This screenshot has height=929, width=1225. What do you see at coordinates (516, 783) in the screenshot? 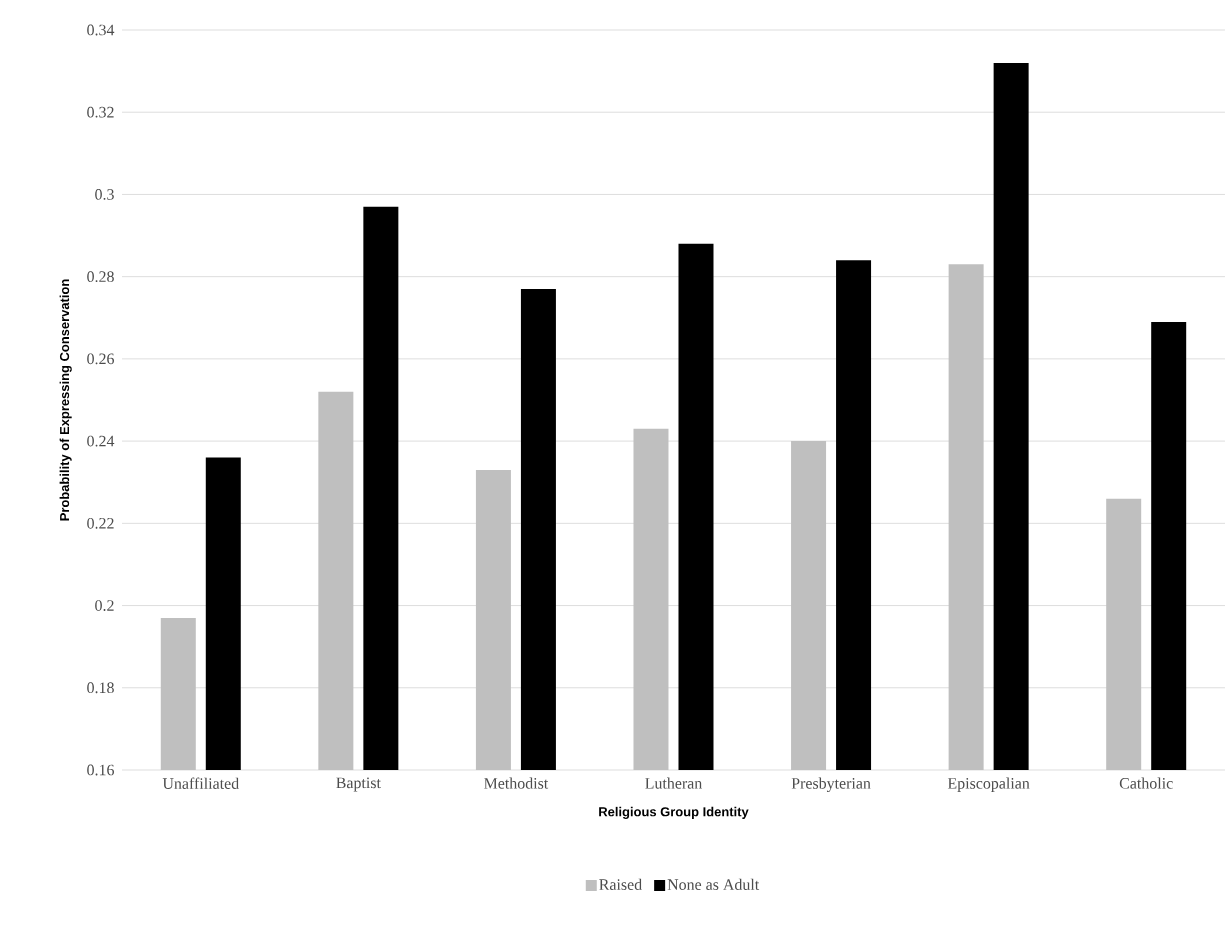
I see `x-tick-label: Methodist` at bounding box center [516, 783].